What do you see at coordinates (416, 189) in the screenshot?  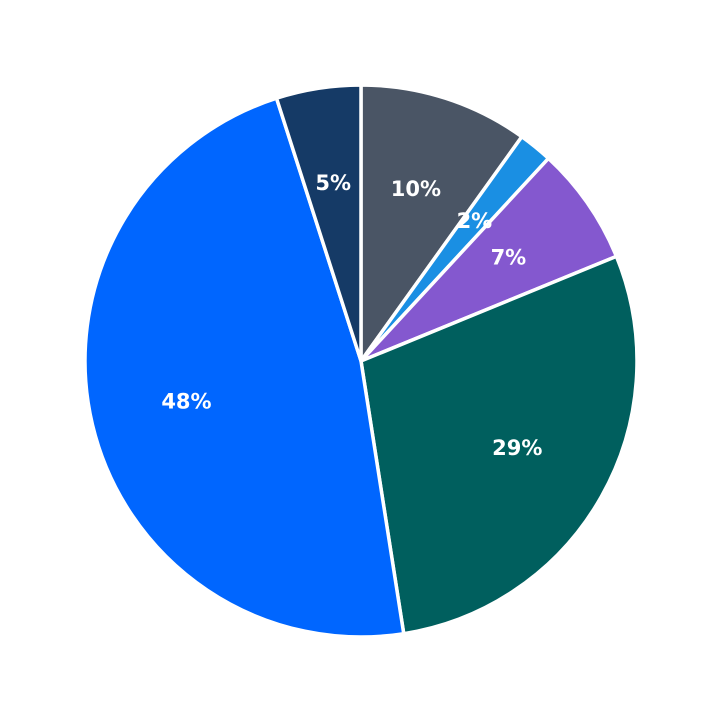 I see `data-label: 10%` at bounding box center [416, 189].